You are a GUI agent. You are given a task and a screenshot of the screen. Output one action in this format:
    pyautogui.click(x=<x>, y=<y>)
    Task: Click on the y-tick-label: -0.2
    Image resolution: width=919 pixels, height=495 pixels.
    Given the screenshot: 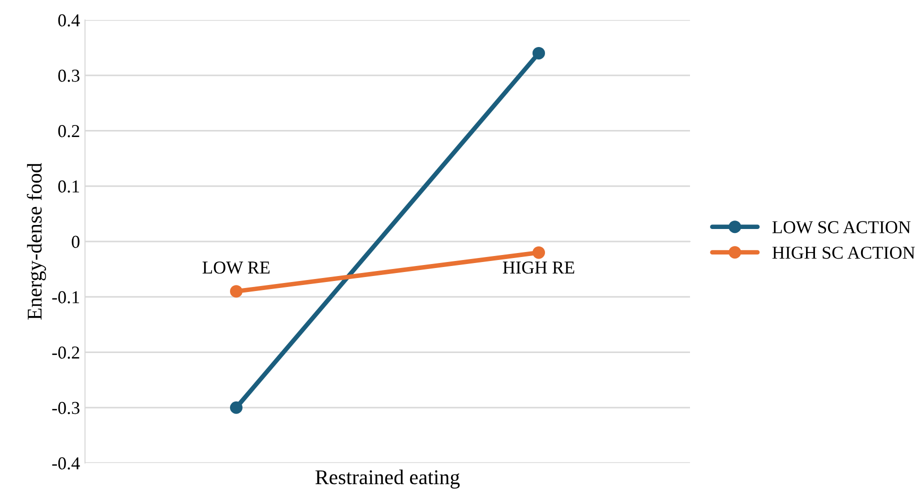 What is the action you would take?
    pyautogui.click(x=66, y=352)
    